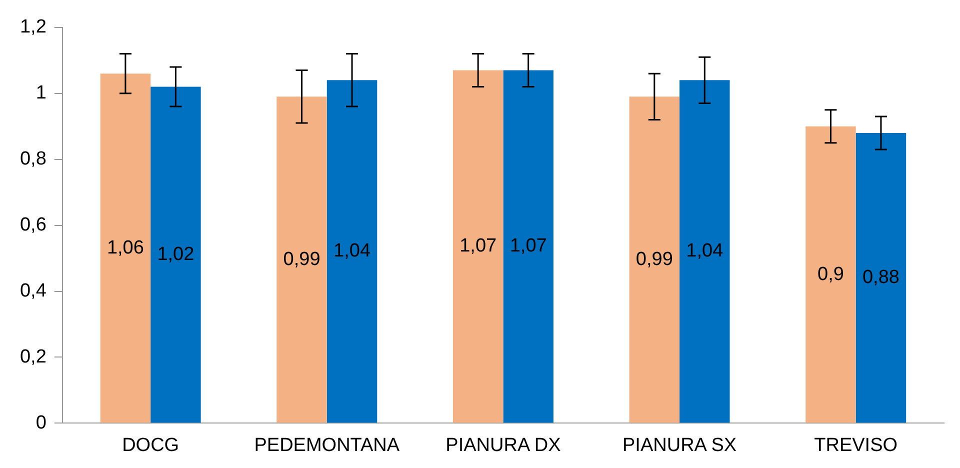 This screenshot has height=468, width=960. What do you see at coordinates (33, 357) in the screenshot?
I see `y-tick-label: 0,2` at bounding box center [33, 357].